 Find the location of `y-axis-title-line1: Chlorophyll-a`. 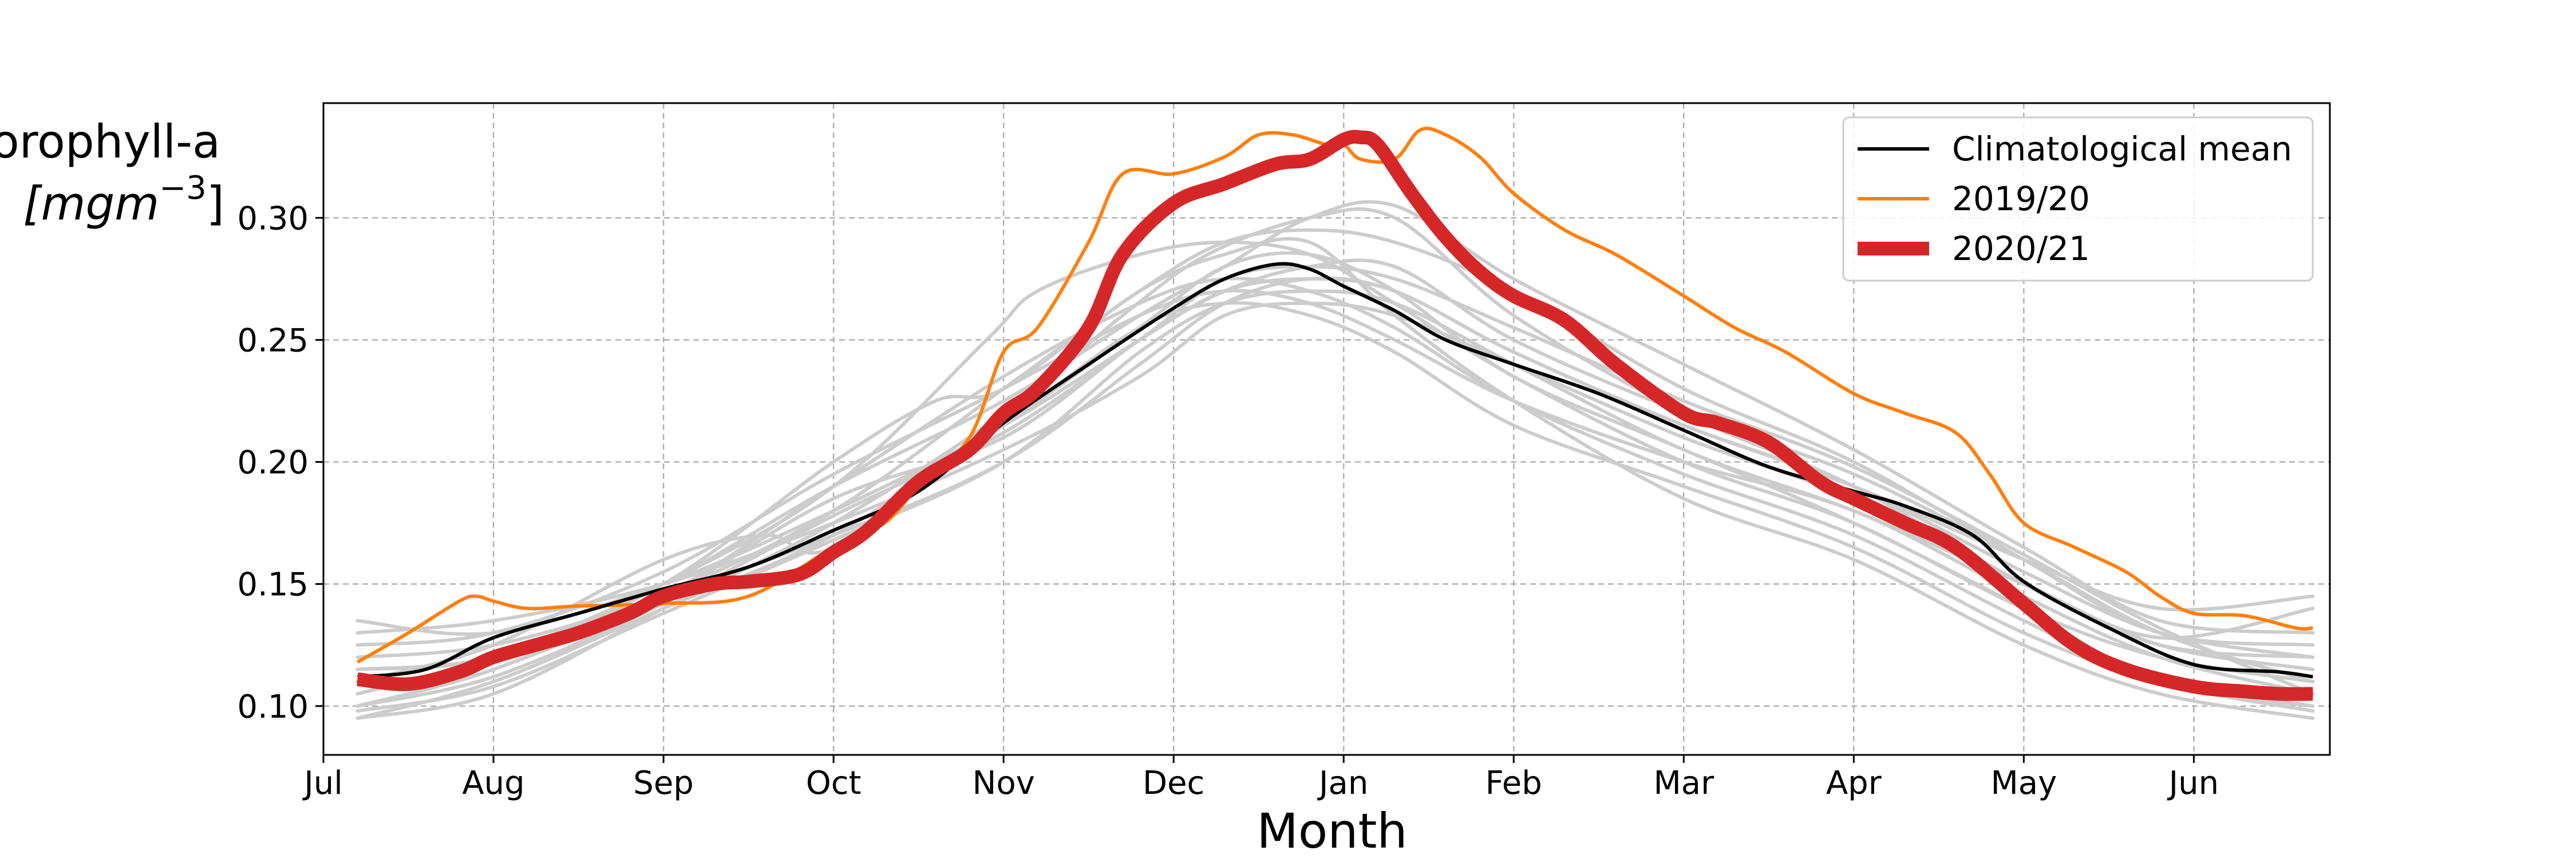

y-axis-title-line1: Chlorophyll-a is located at coordinates (110, 141).